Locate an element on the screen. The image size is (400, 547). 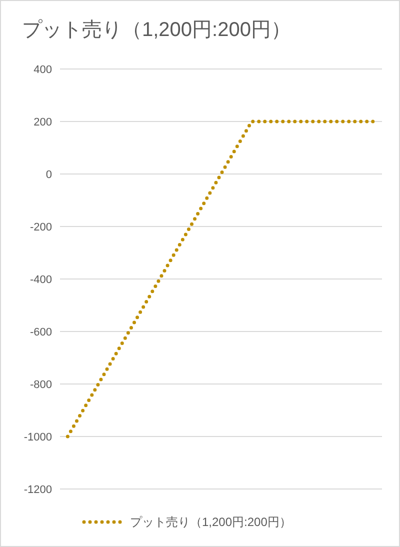
title: プット売り（1,200円:200円） is located at coordinates (156, 30).